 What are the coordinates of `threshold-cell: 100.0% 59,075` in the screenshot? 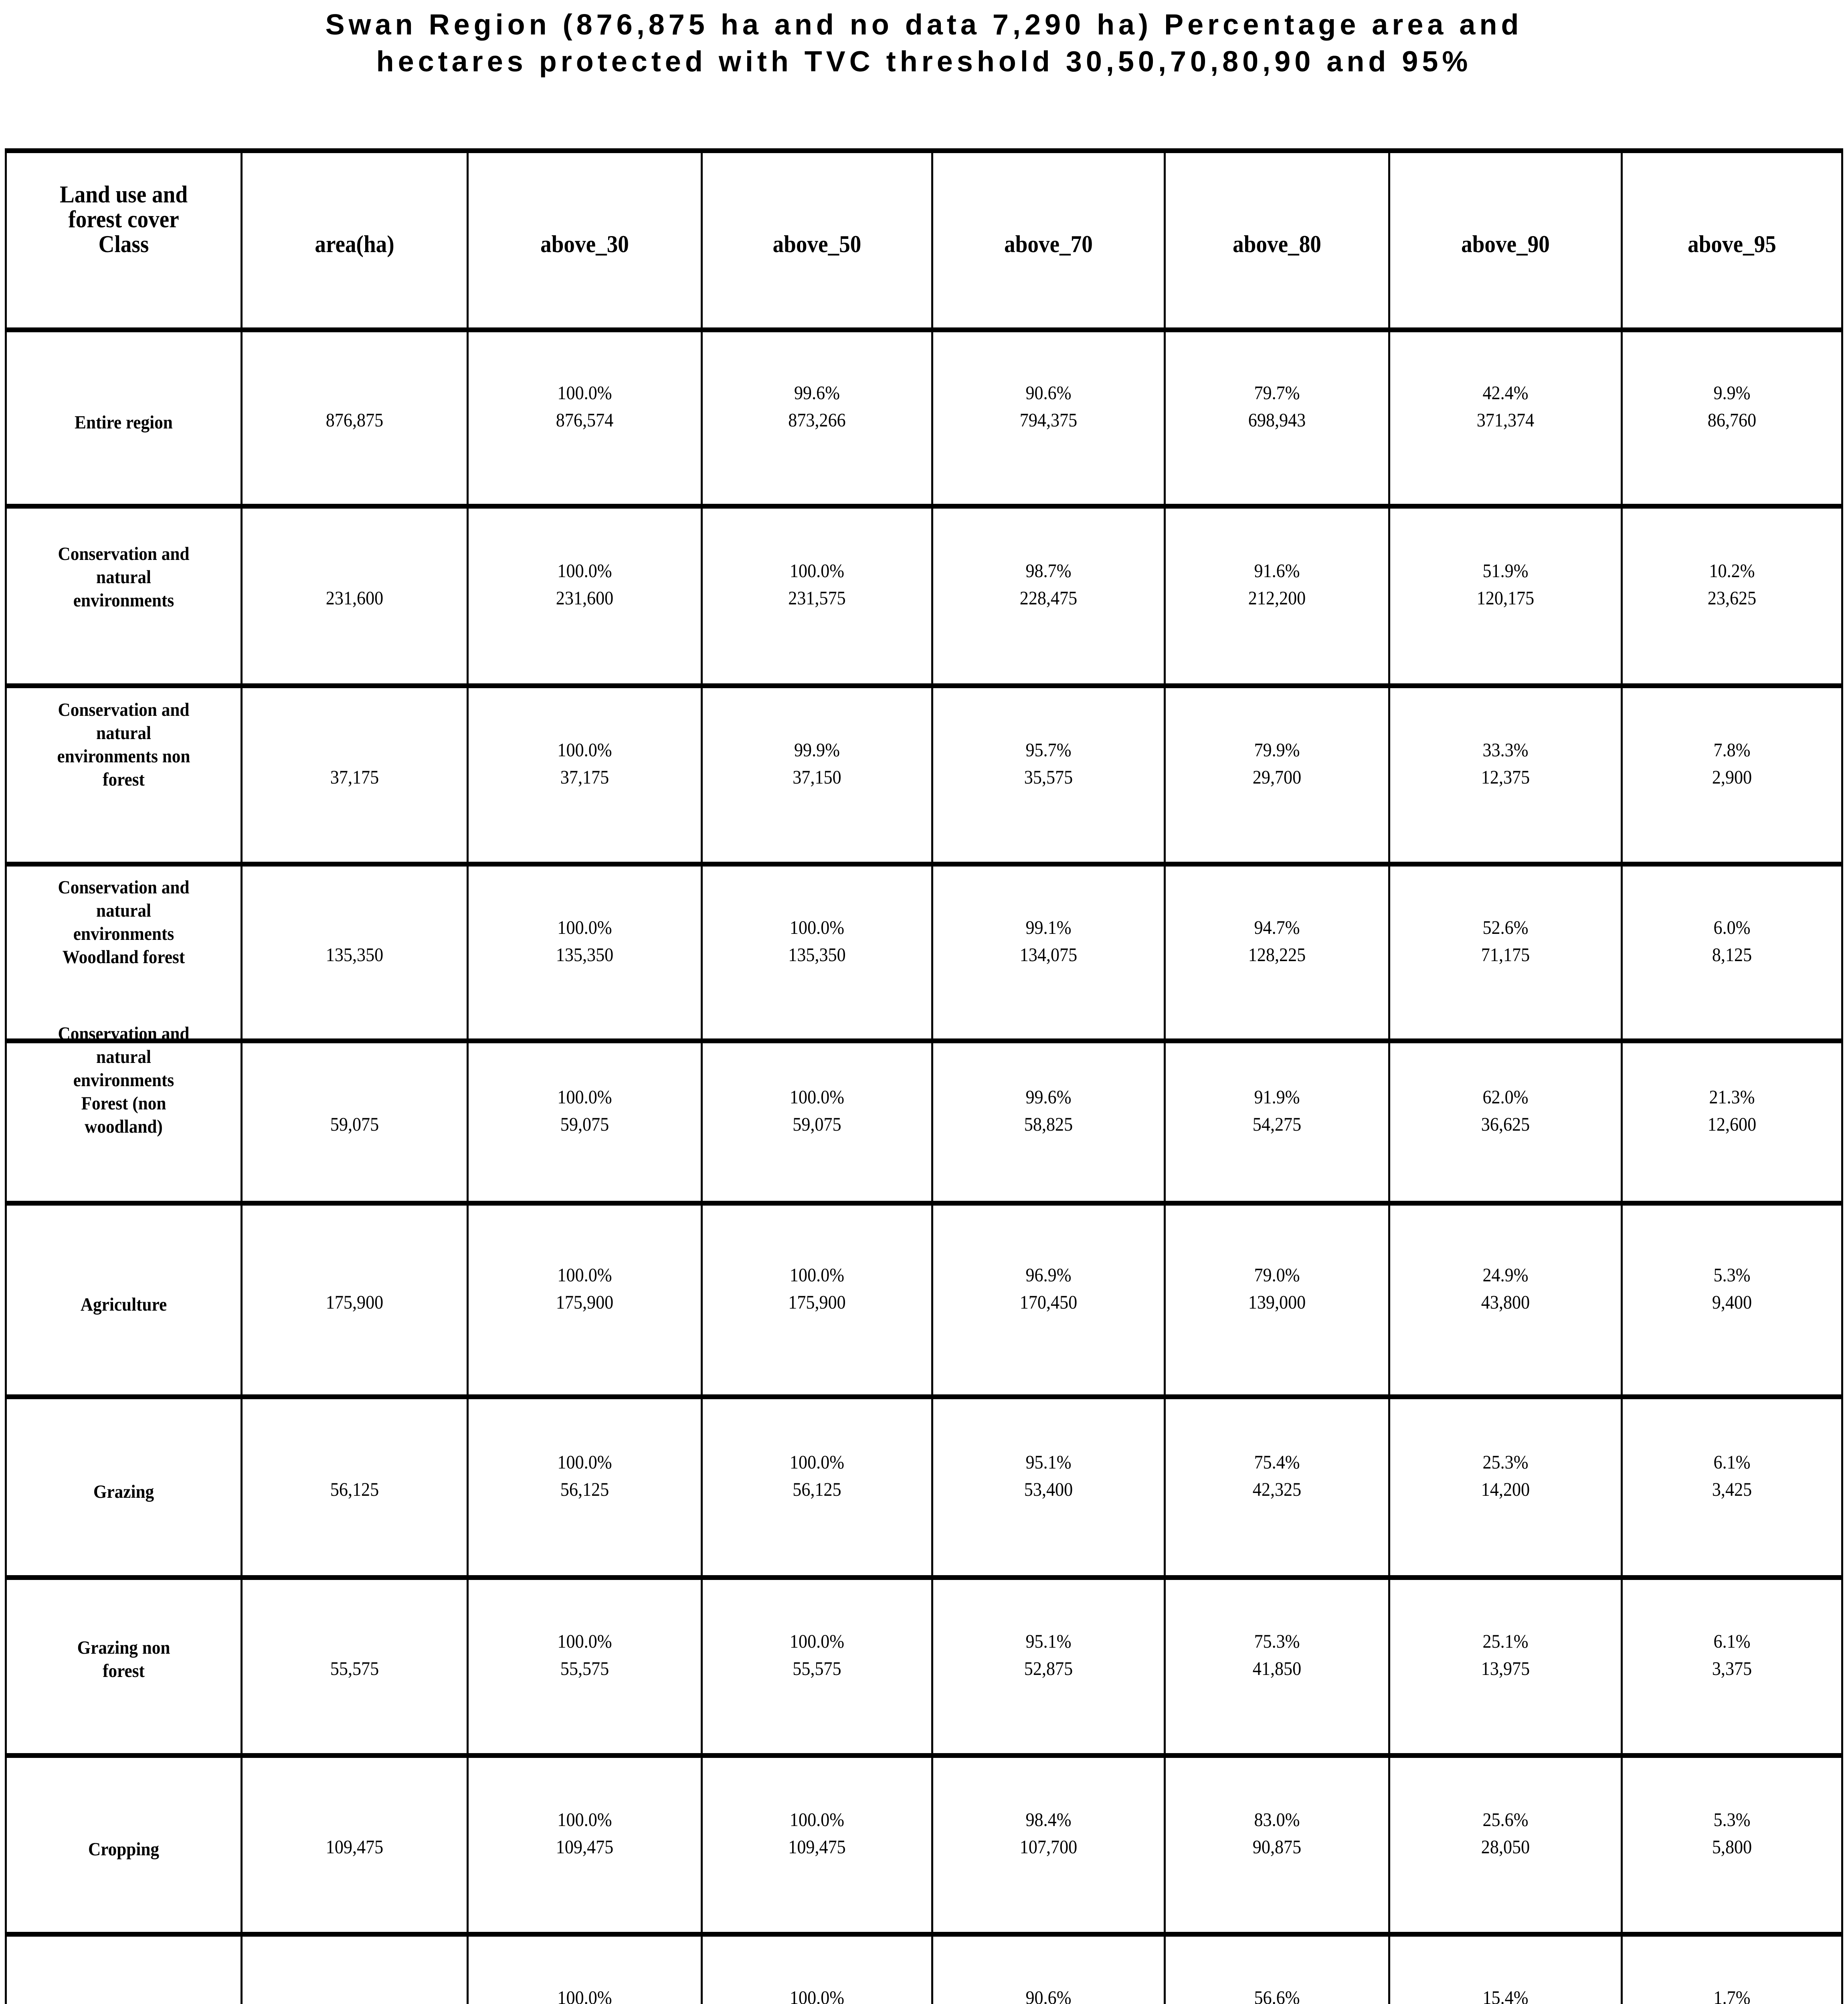 It's located at (586, 1122).